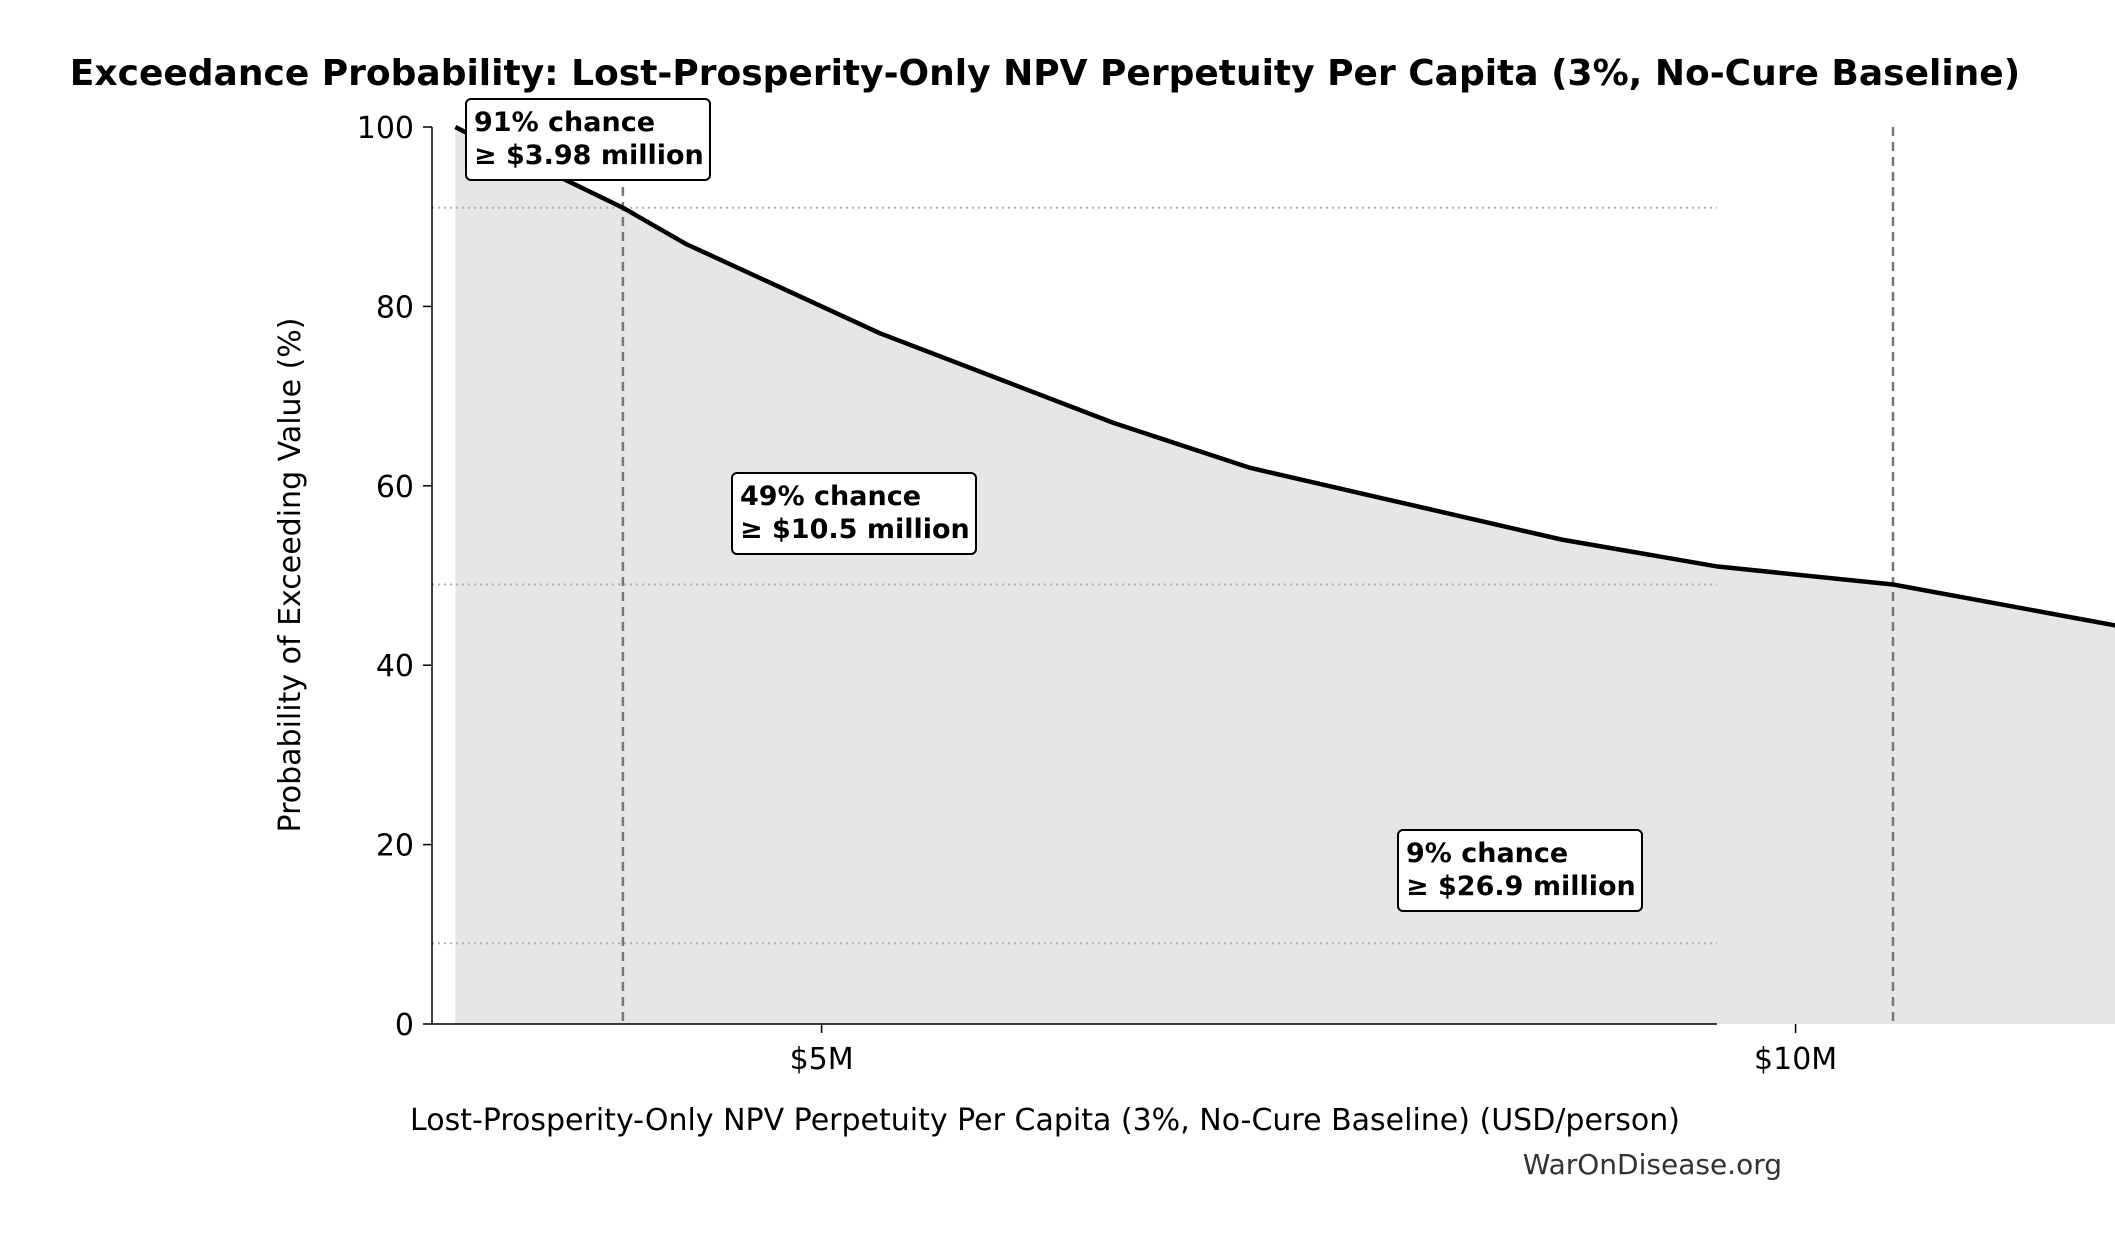 The image size is (2115, 1233). I want to click on annotation-line2-3: ≥ $26.9 million, so click(1521, 886).